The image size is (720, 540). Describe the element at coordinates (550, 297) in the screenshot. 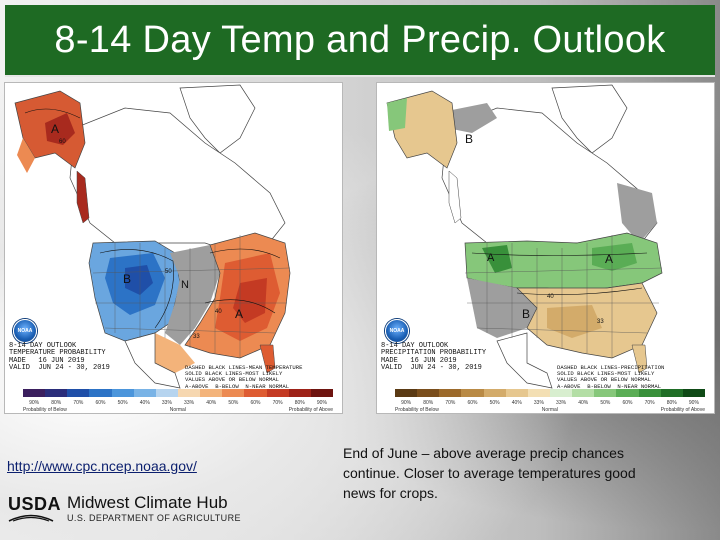

I see `pct-label-1: 40` at that location.